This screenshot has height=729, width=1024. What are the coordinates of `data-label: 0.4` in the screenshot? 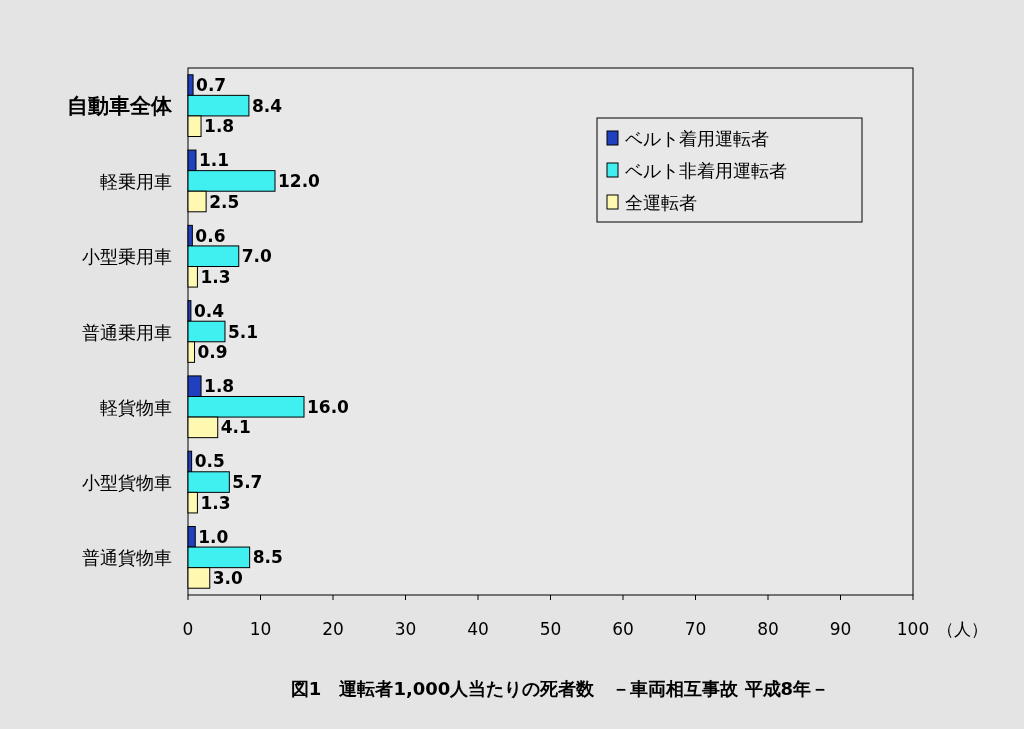 It's located at (209, 310).